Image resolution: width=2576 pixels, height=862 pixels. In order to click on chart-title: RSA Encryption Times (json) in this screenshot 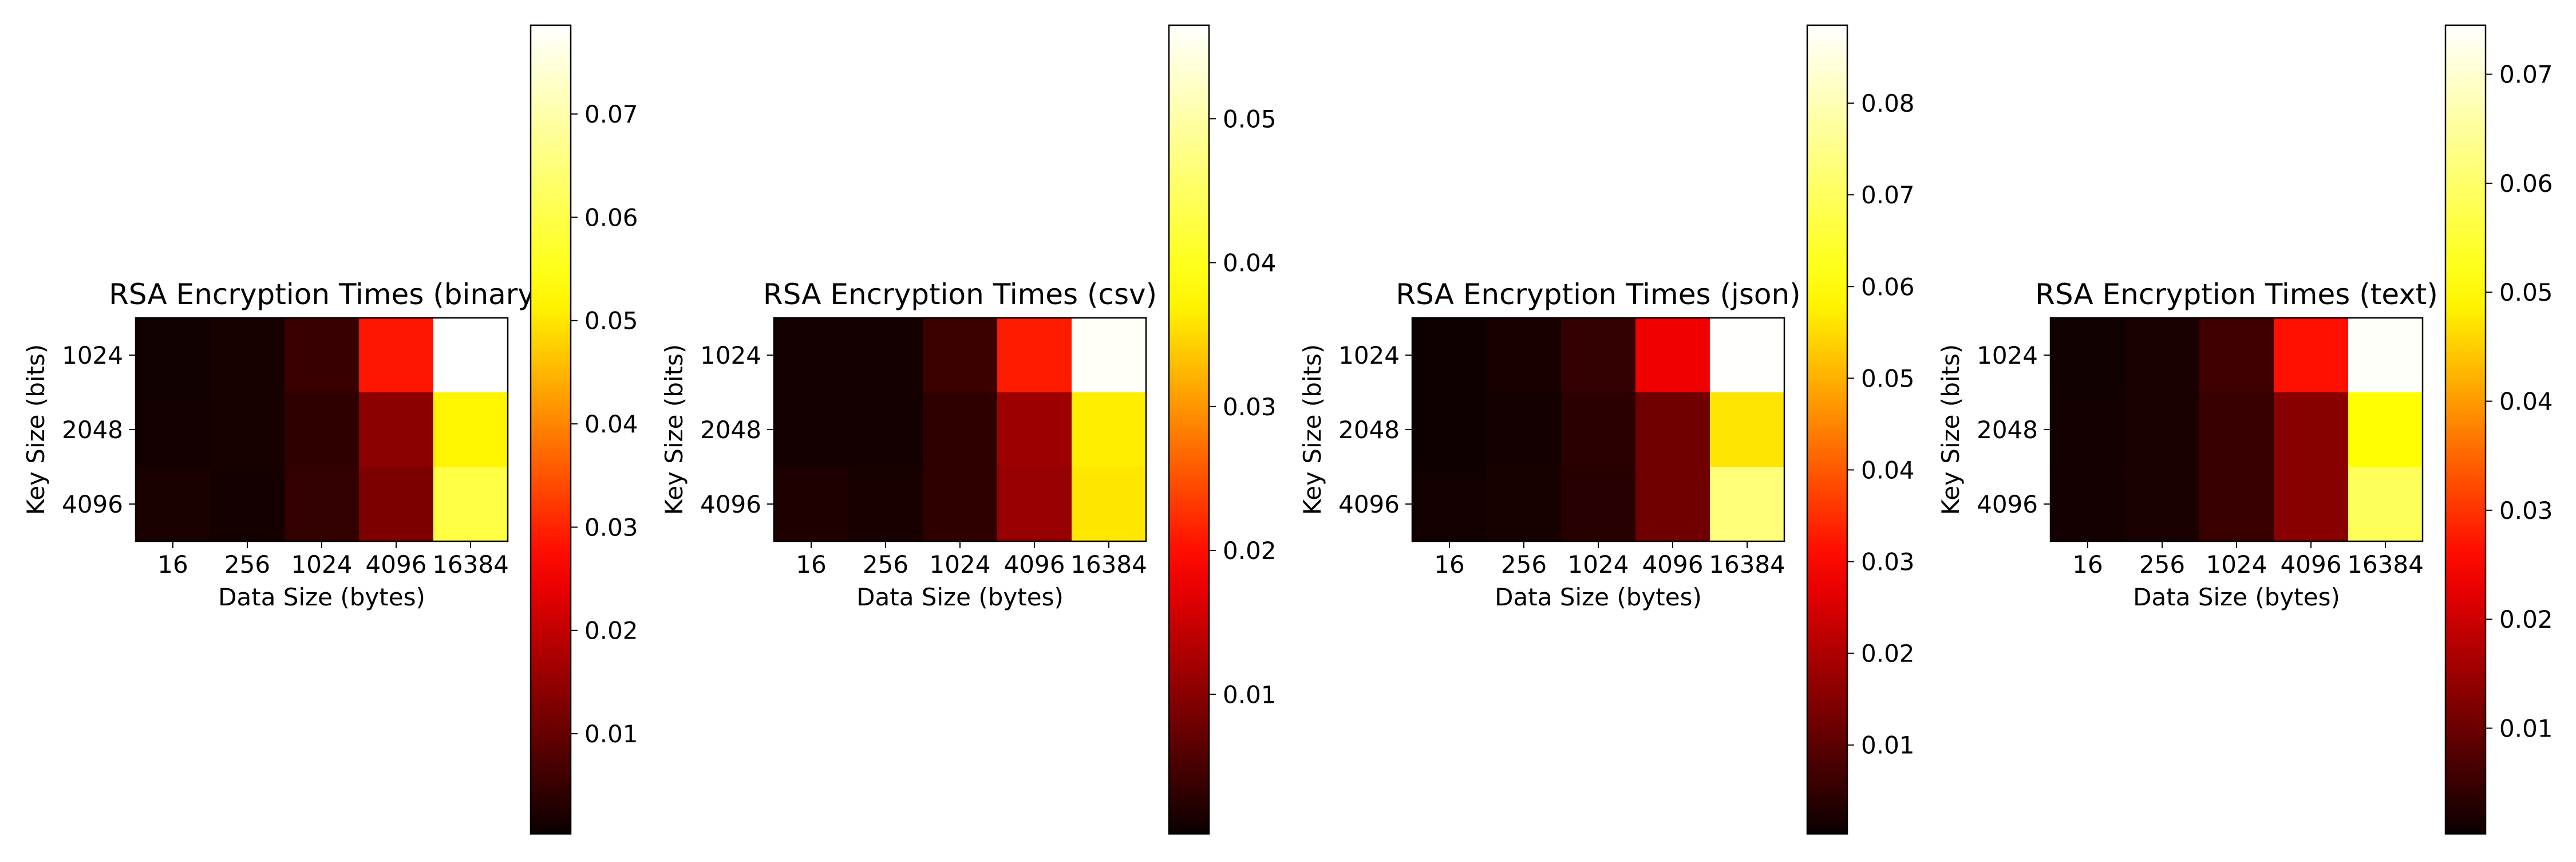, I will do `click(1598, 294)`.